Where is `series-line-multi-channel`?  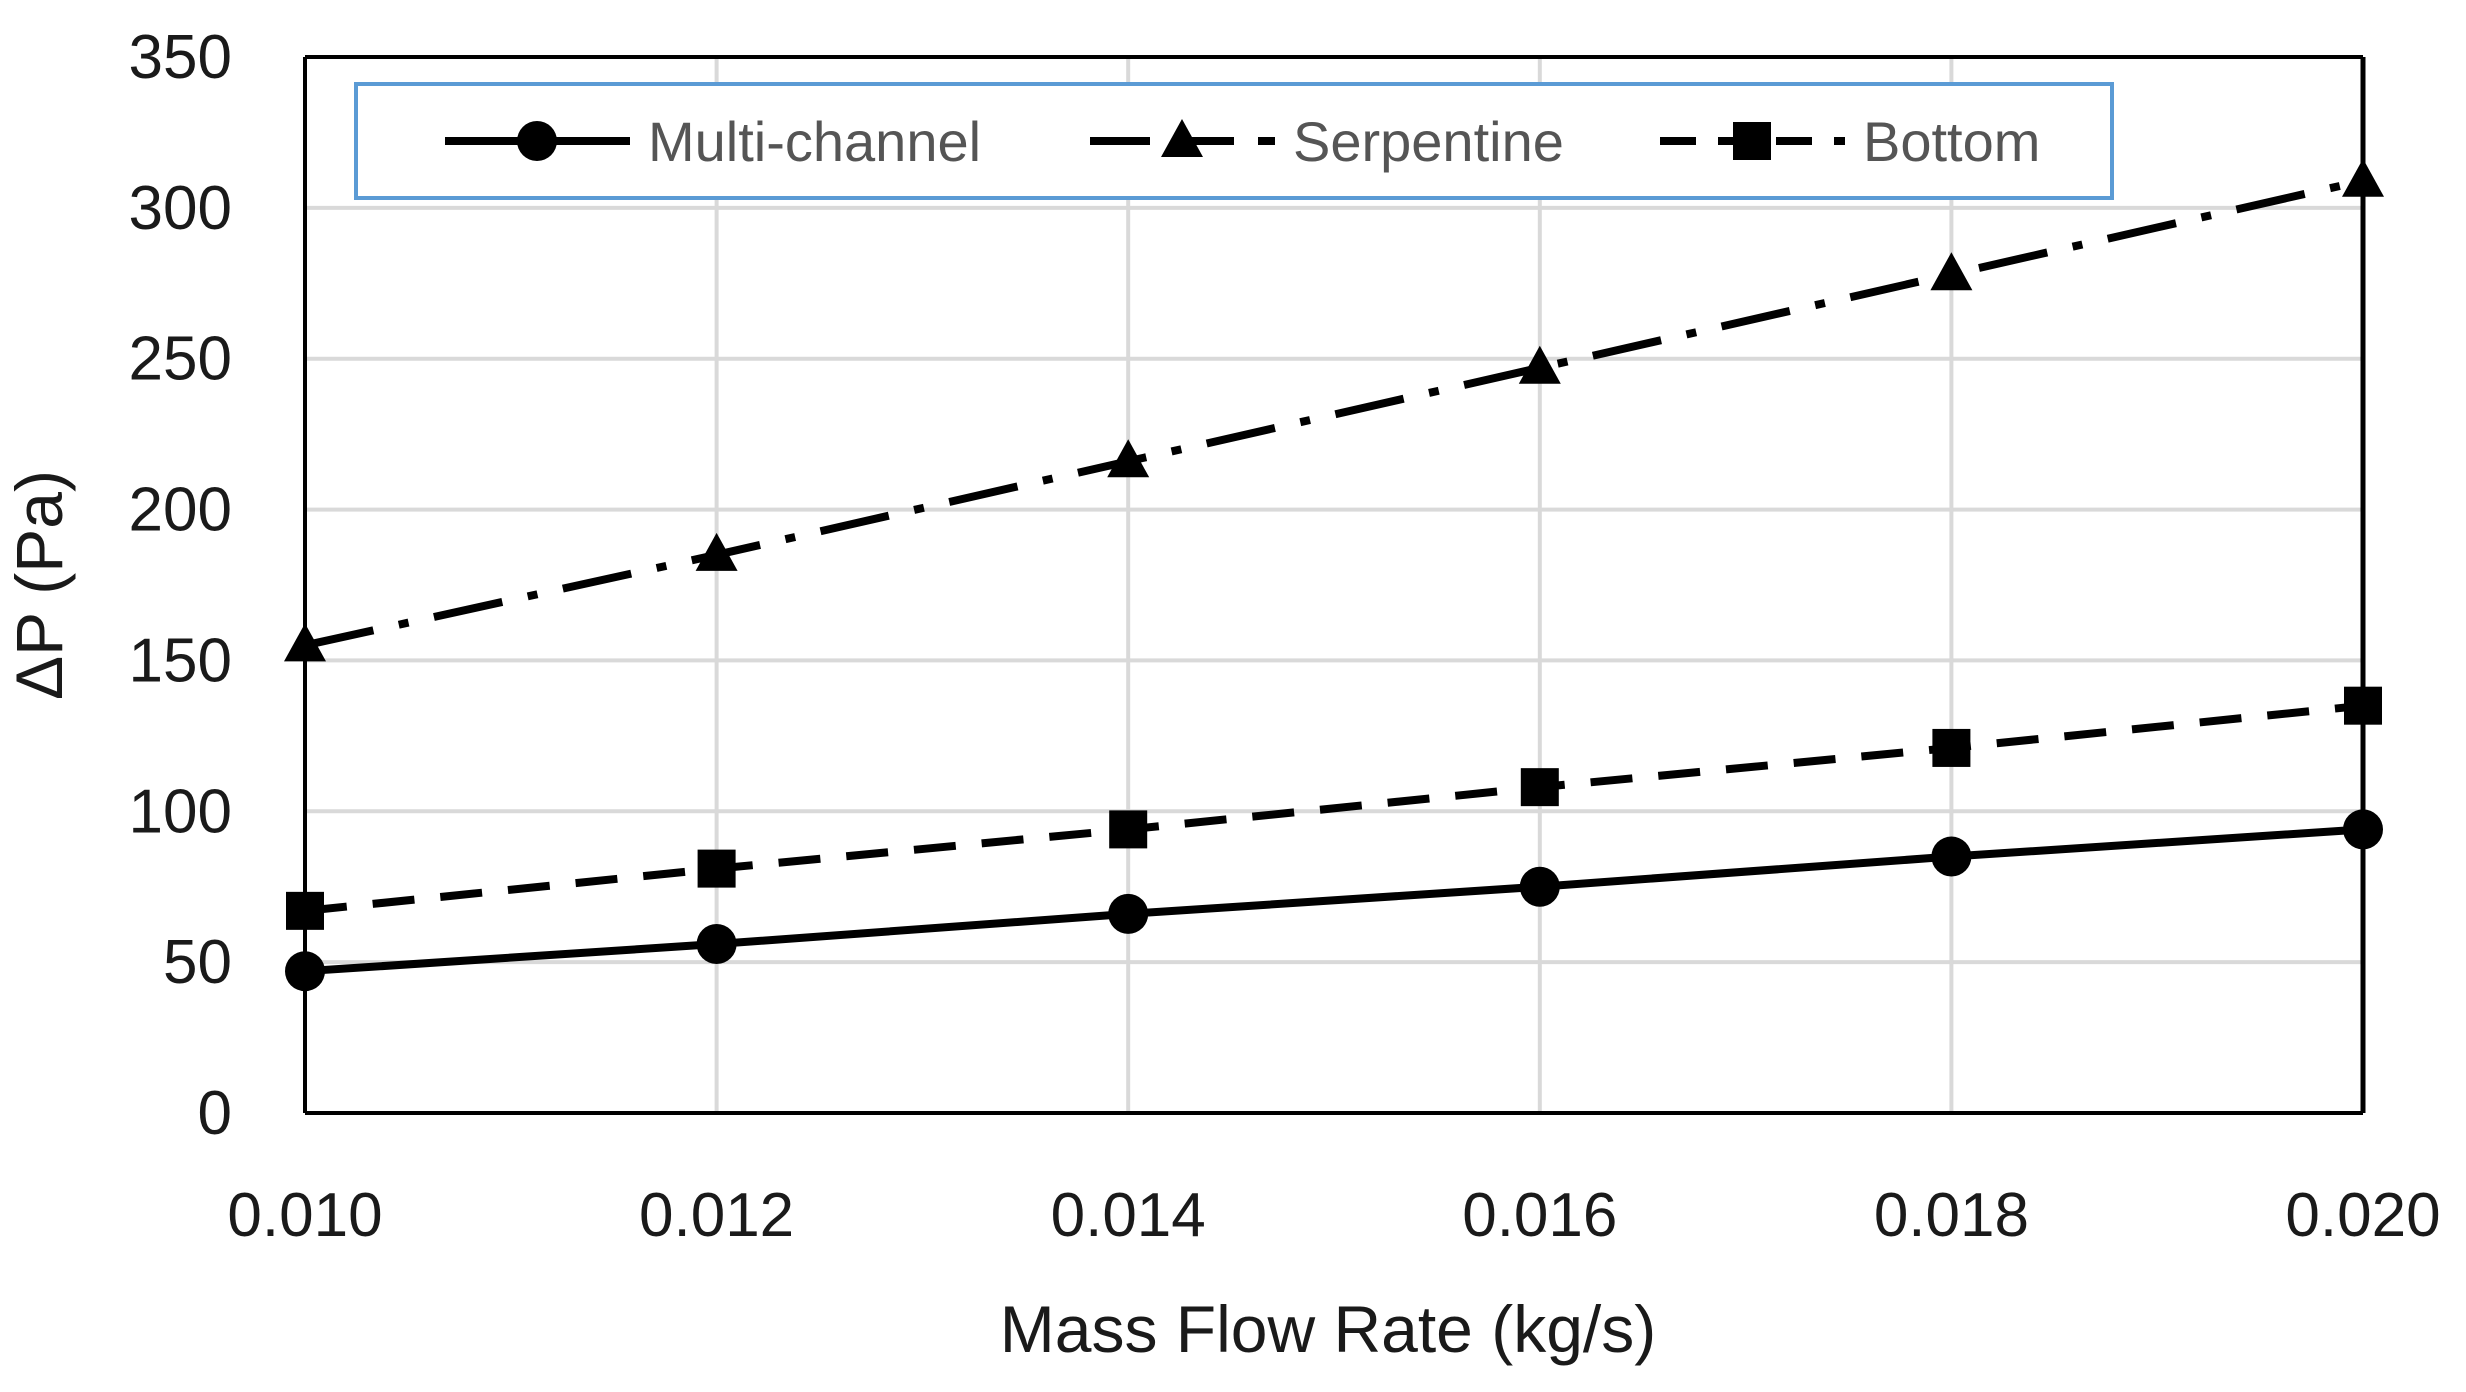 series-line-multi-channel is located at coordinates (1334, 900).